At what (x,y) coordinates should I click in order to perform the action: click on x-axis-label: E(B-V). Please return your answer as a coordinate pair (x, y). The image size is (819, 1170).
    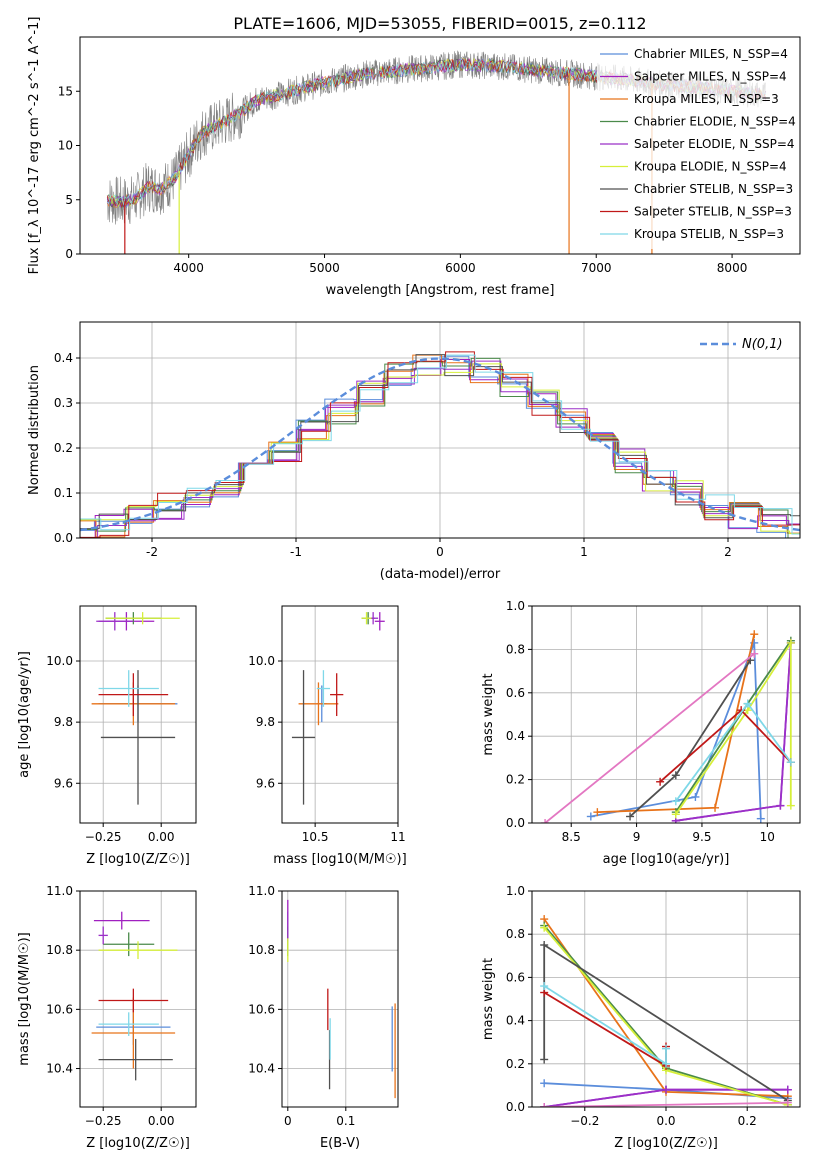
    Looking at the image, I should click on (340, 1143).